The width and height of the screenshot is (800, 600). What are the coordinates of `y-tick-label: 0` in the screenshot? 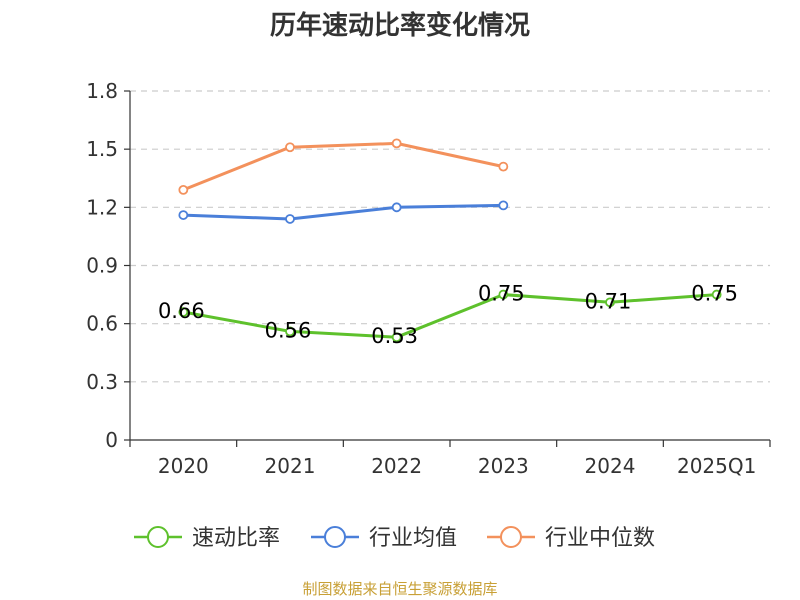 It's located at (111, 440).